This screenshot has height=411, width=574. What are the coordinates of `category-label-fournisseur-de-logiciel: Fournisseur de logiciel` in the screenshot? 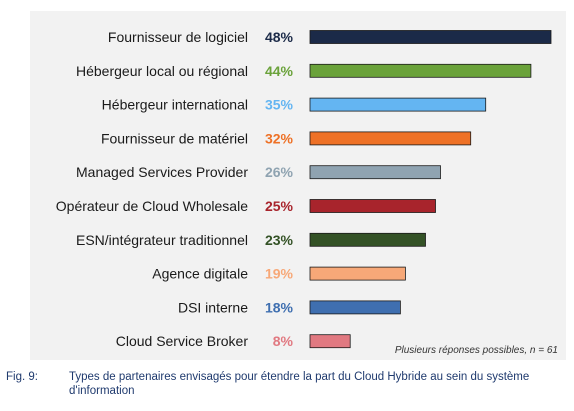 It's located at (178, 37).